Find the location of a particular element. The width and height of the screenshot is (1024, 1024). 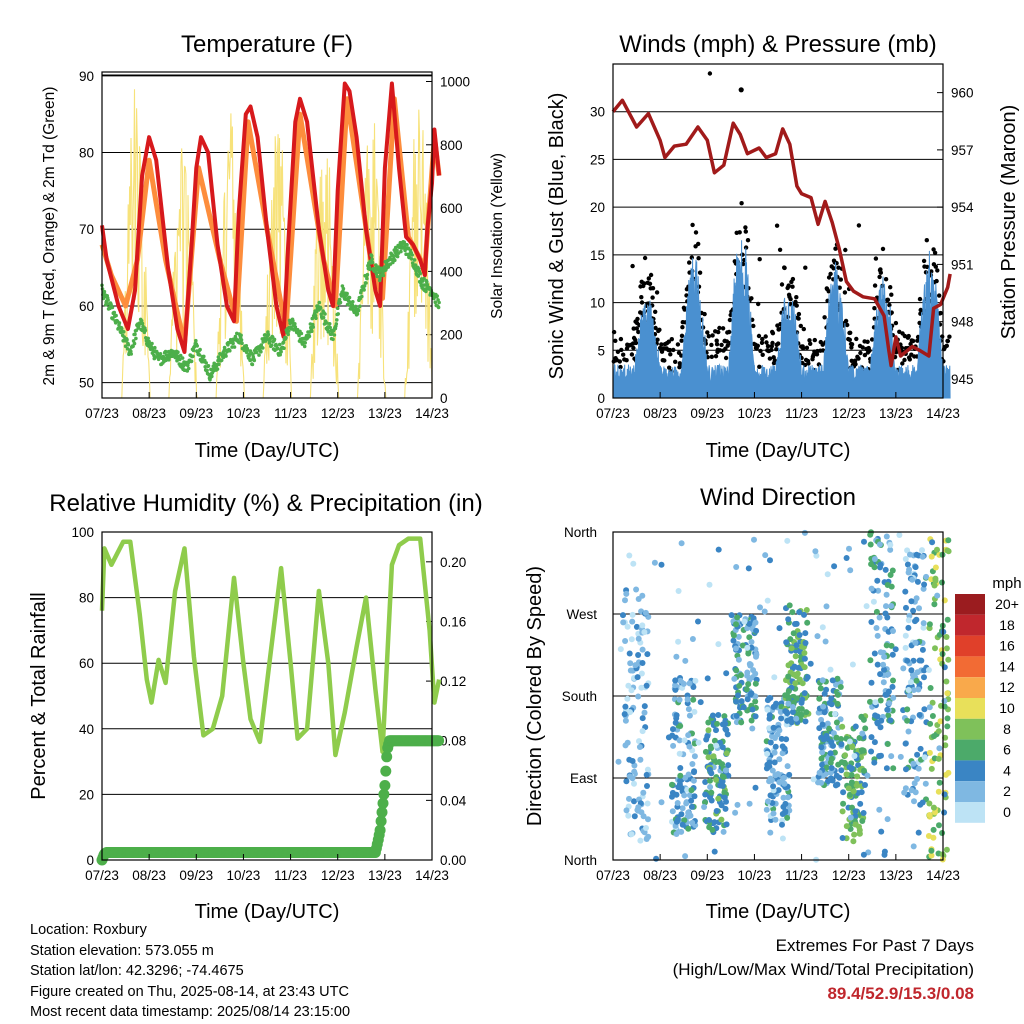

temperature-xtick-label: 13/23 is located at coordinates (385, 413).